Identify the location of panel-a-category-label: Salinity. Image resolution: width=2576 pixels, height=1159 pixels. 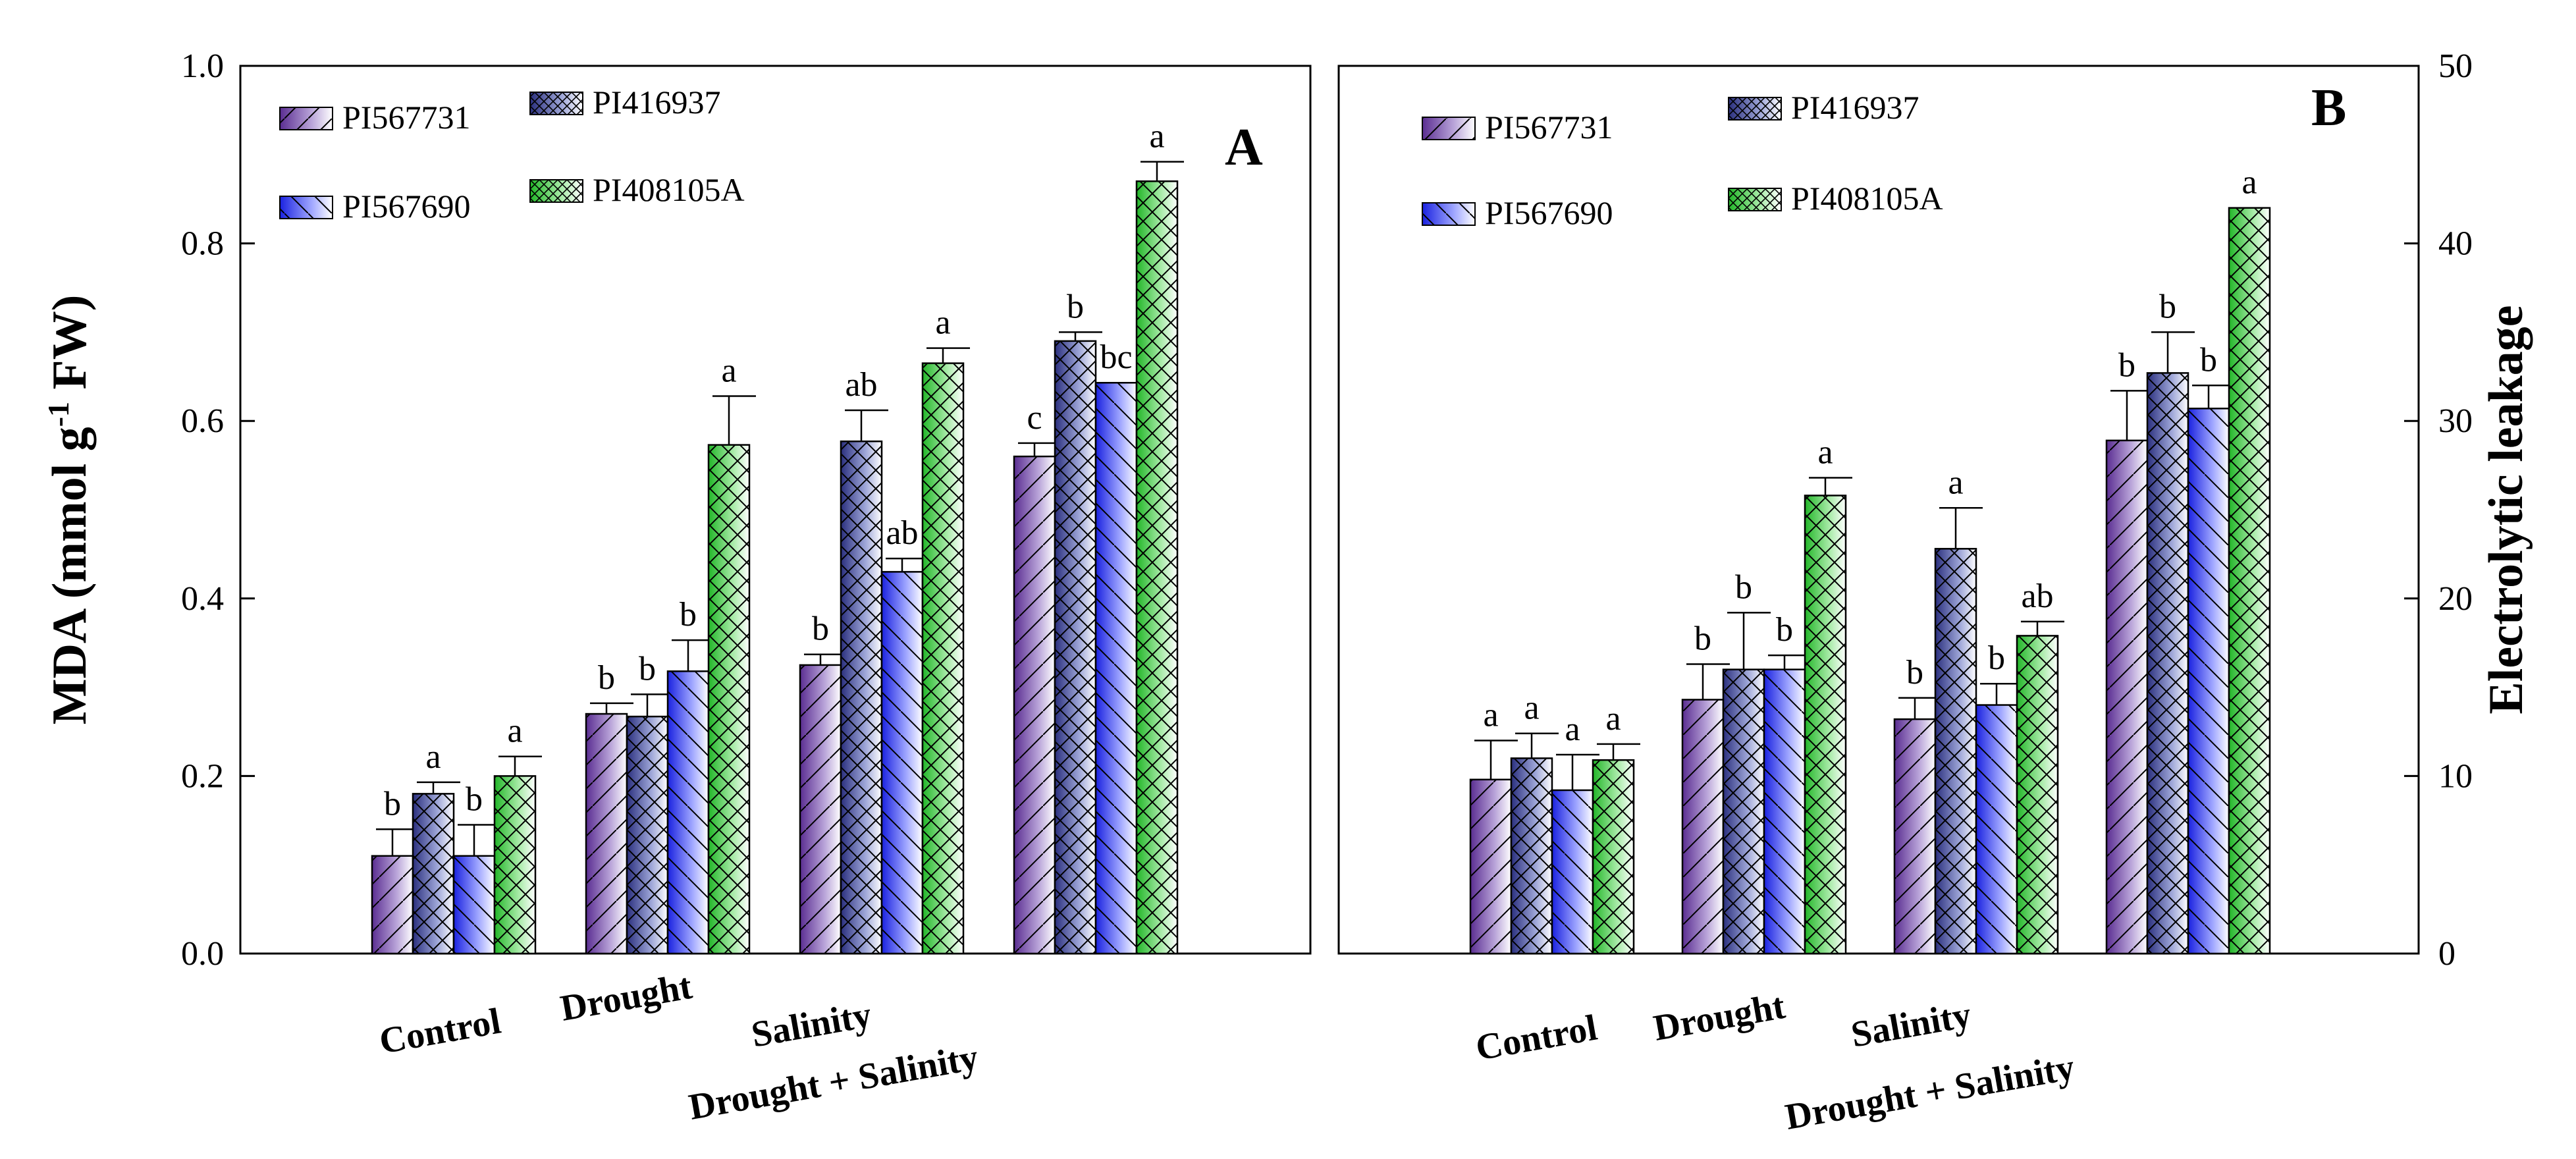
(811, 1025).